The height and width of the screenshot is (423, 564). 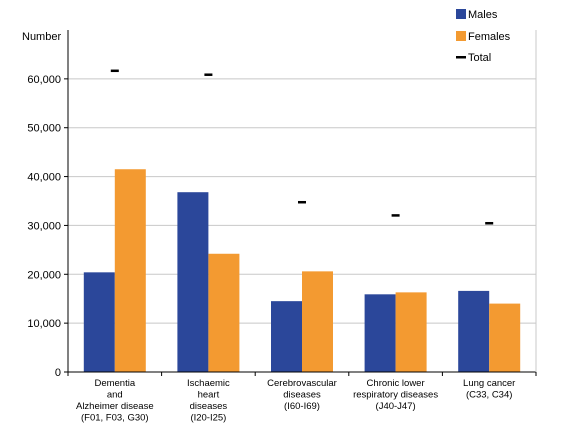 What do you see at coordinates (461, 14) in the screenshot?
I see `legend-swatch-males` at bounding box center [461, 14].